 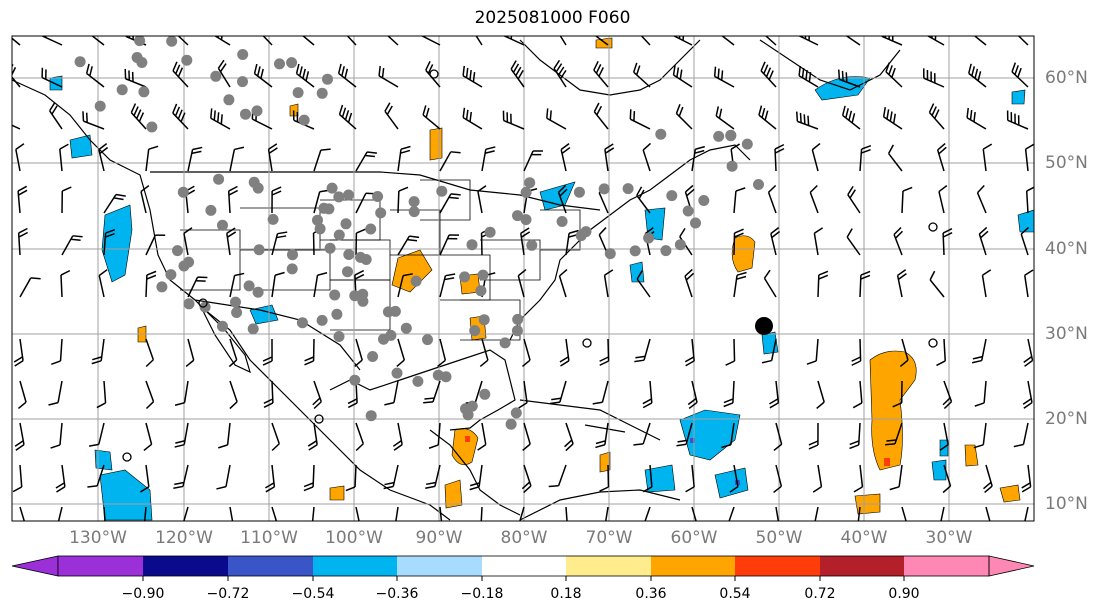 What do you see at coordinates (1010, 493) in the screenshot?
I see `positive-region` at bounding box center [1010, 493].